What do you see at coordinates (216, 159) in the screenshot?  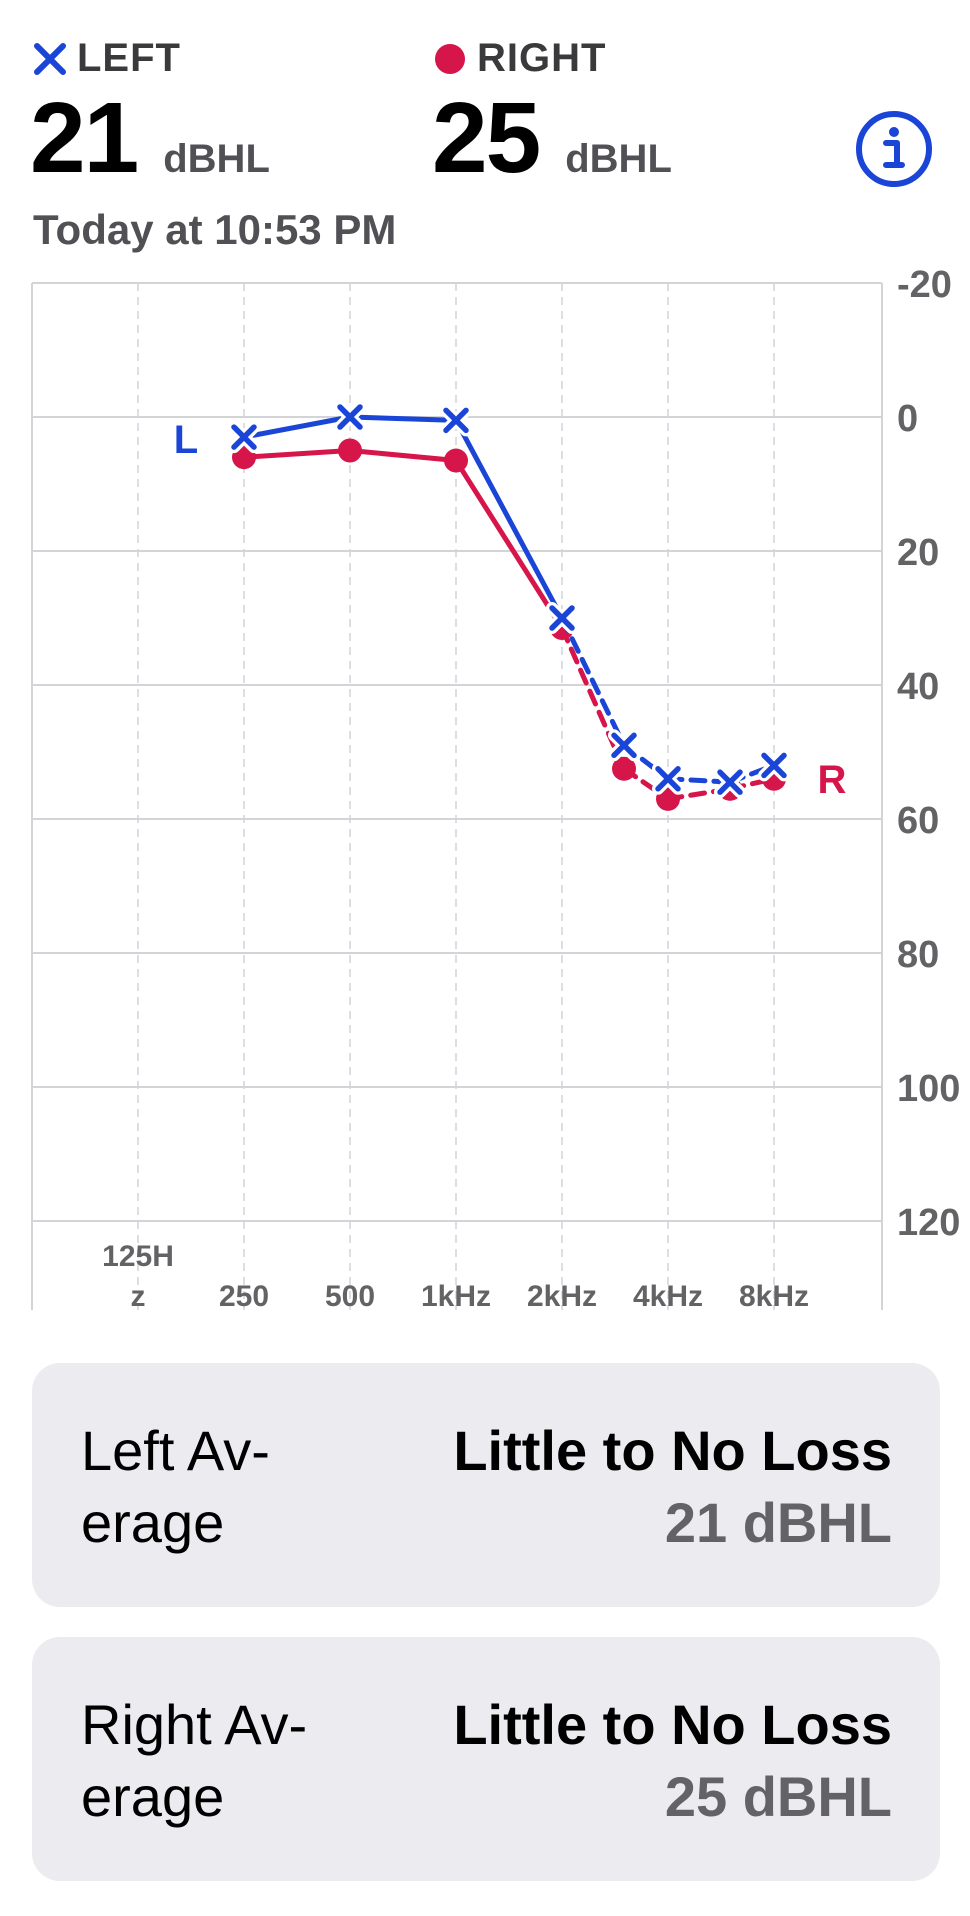 I see `left-ear-unit: dBHL` at bounding box center [216, 159].